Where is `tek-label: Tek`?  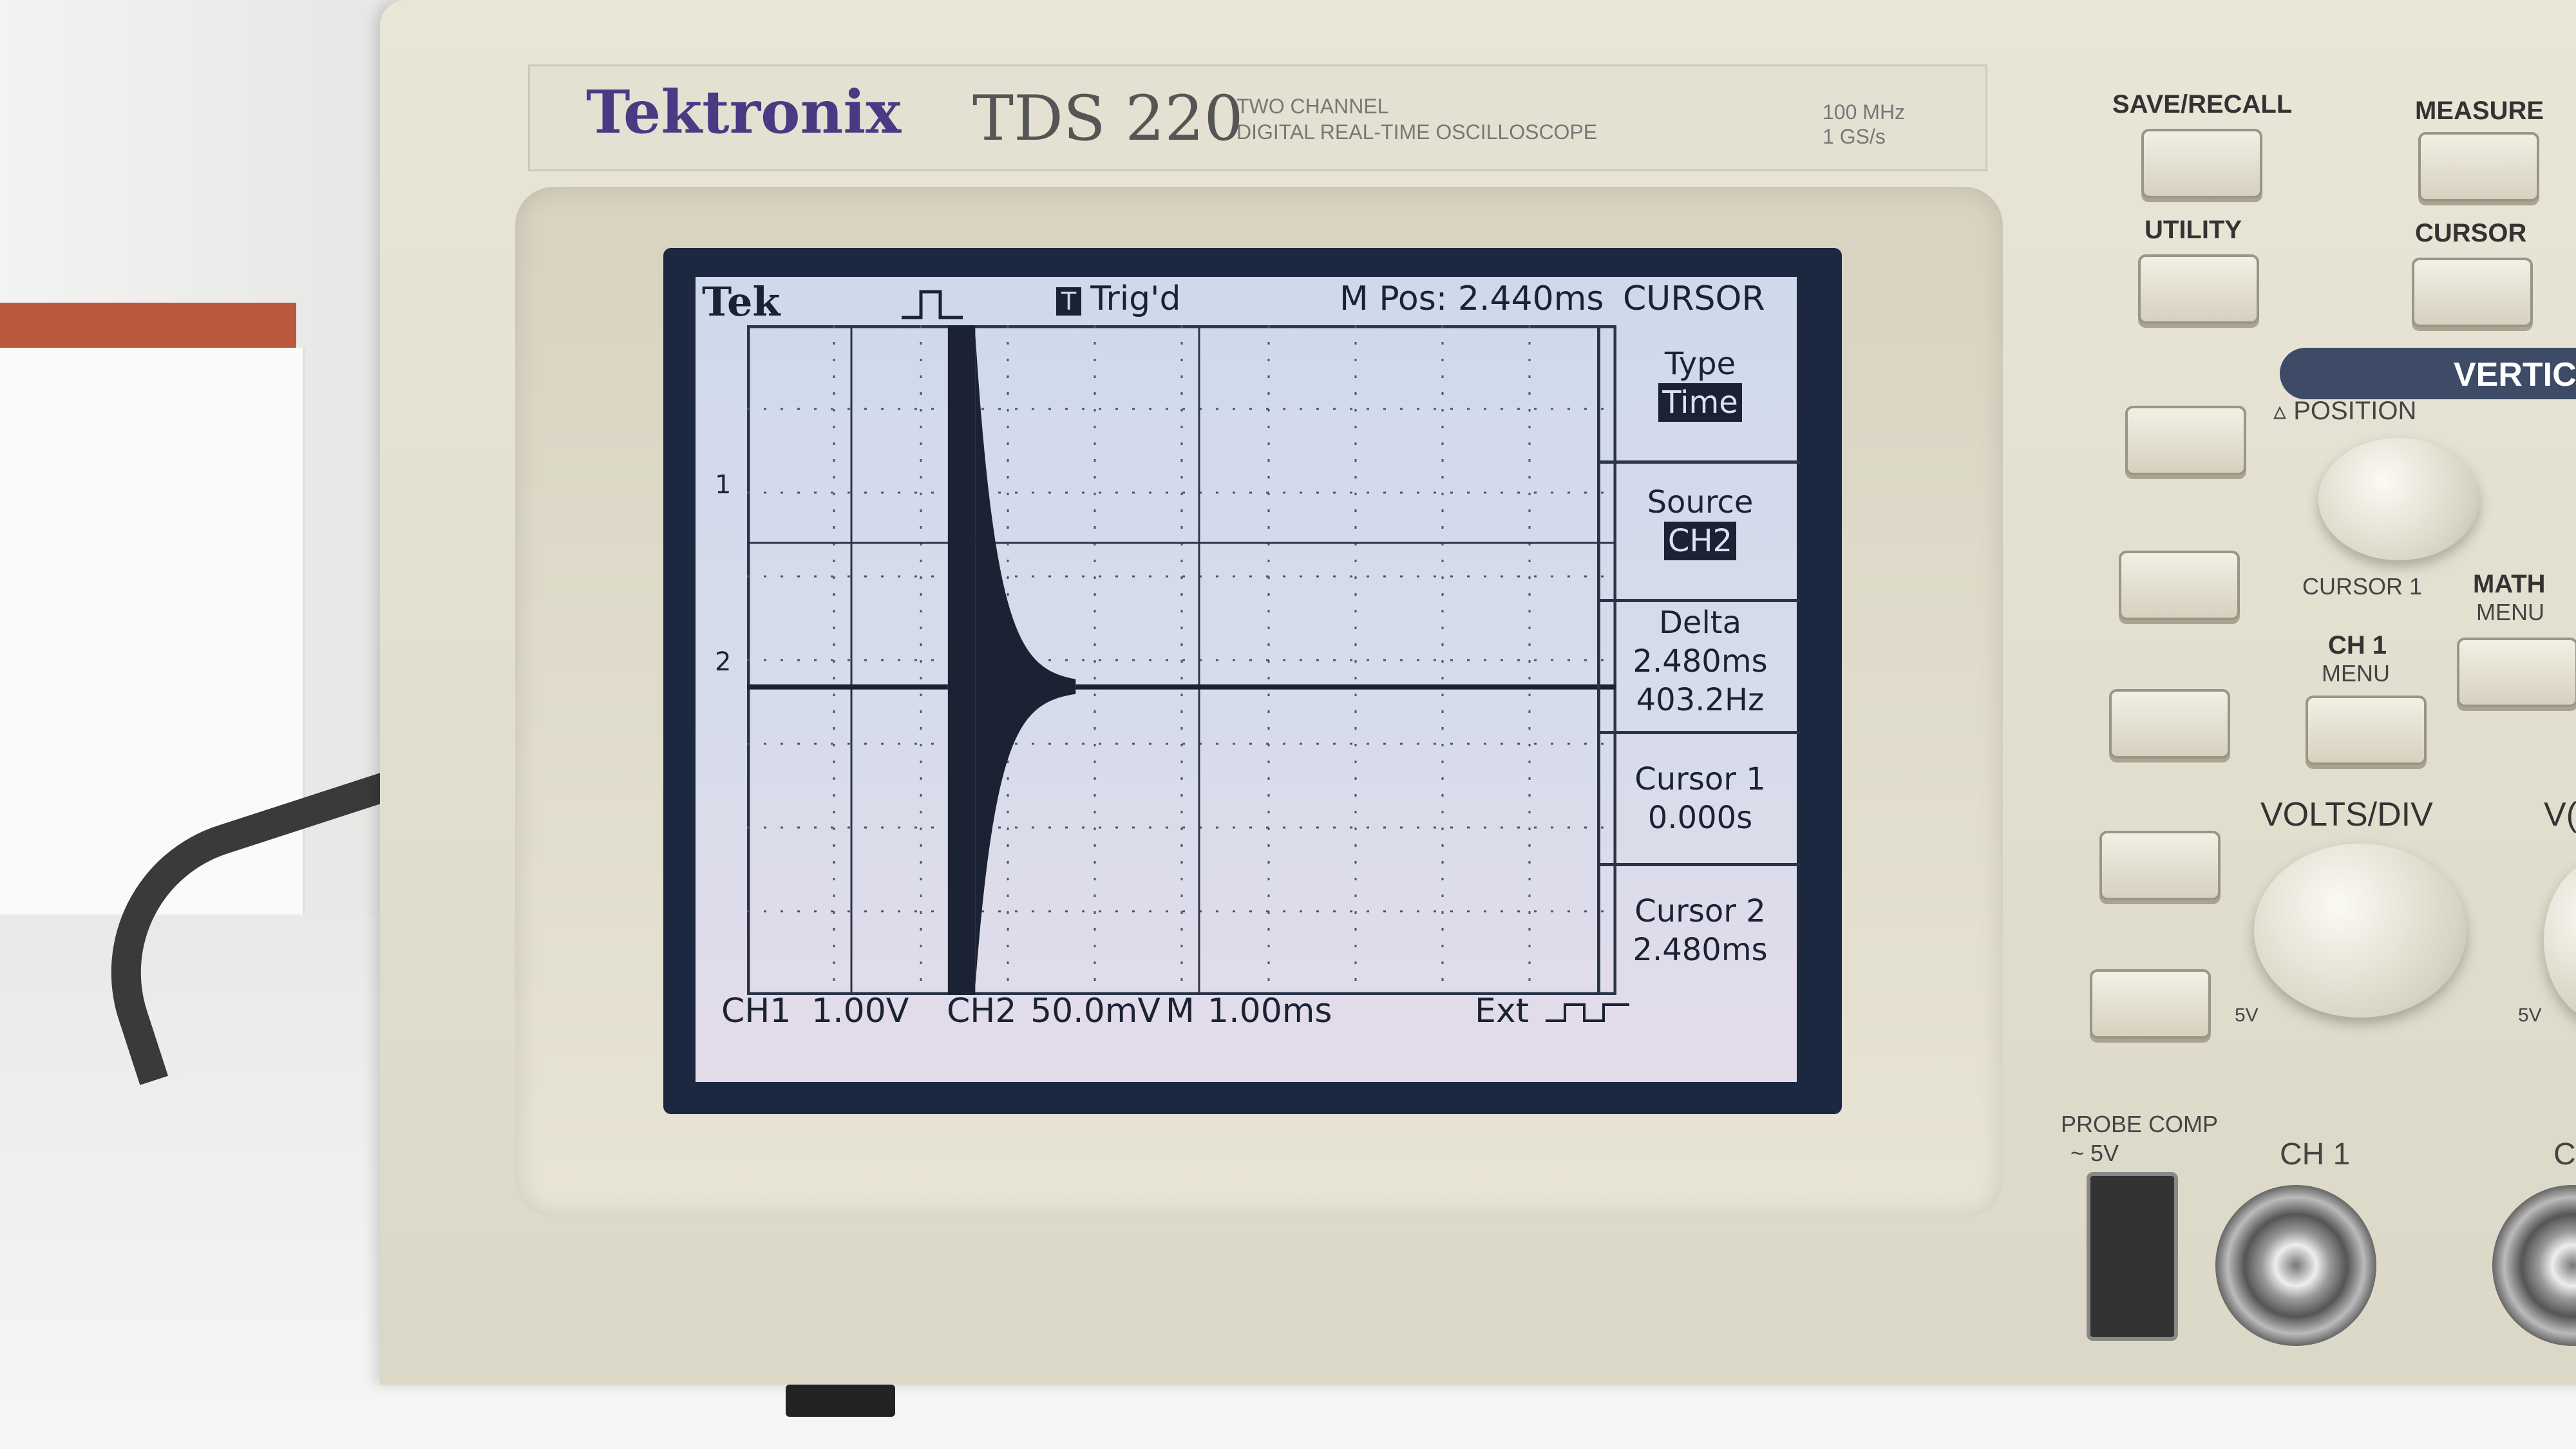 tek-label: Tek is located at coordinates (742, 301).